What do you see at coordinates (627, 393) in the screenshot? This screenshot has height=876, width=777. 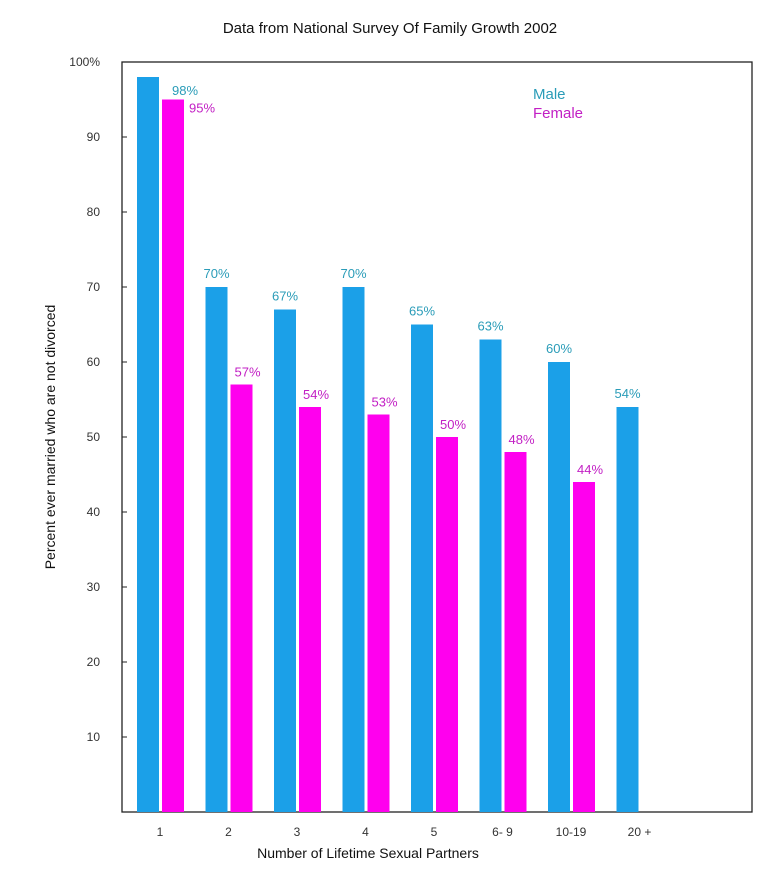 I see `data-label-male: 54%` at bounding box center [627, 393].